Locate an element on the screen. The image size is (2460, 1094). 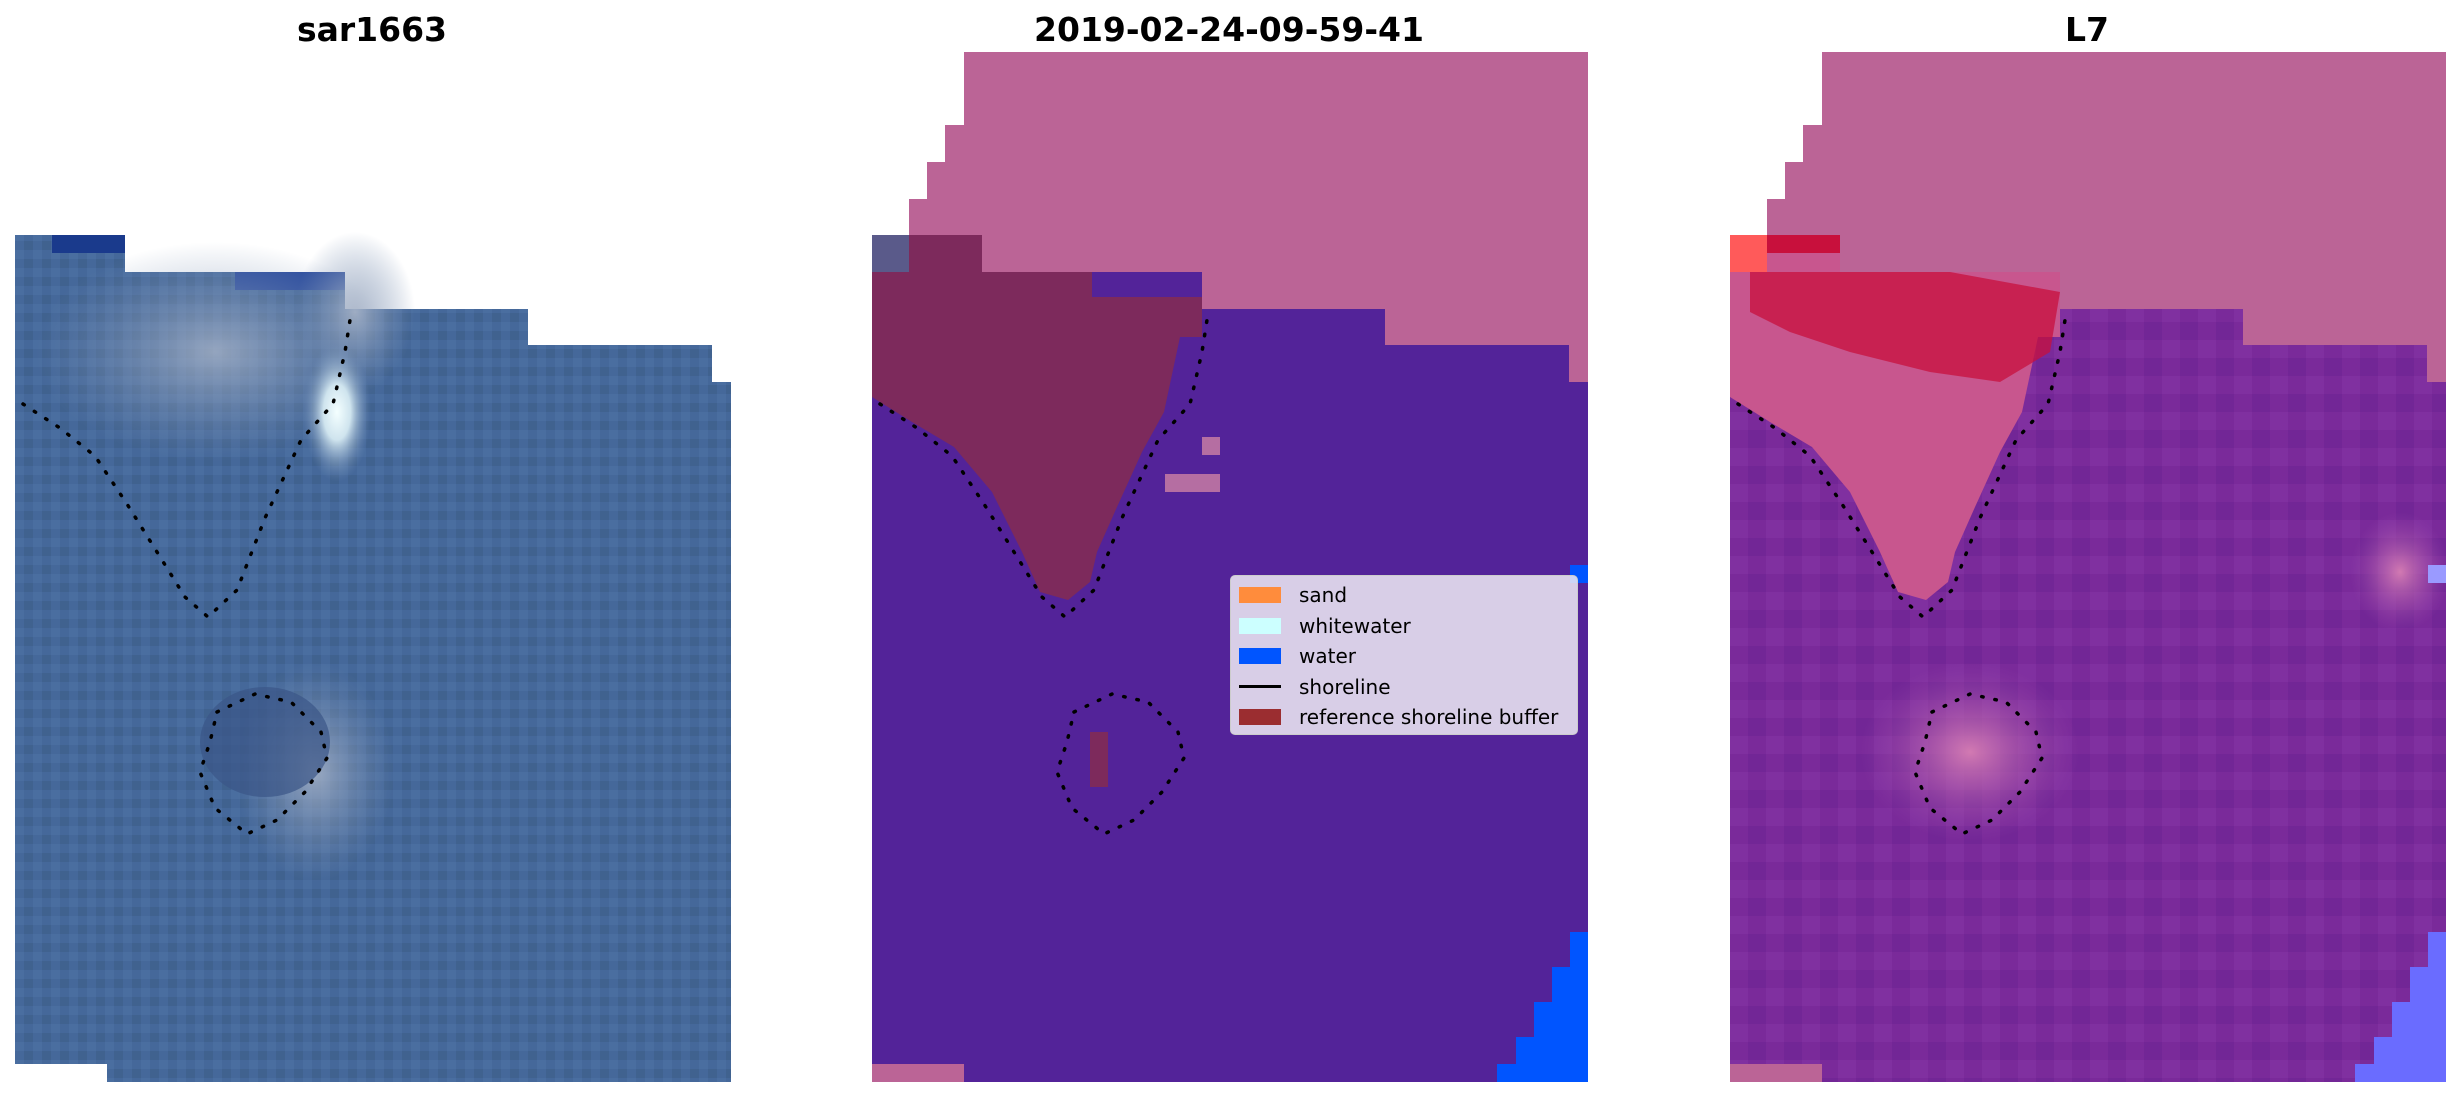
red-region is located at coordinates (1905, 327).